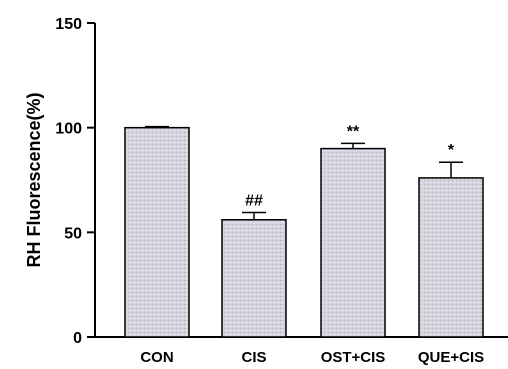 This screenshot has width=508, height=369. Describe the element at coordinates (353, 131) in the screenshot. I see `significance-label: **` at that location.